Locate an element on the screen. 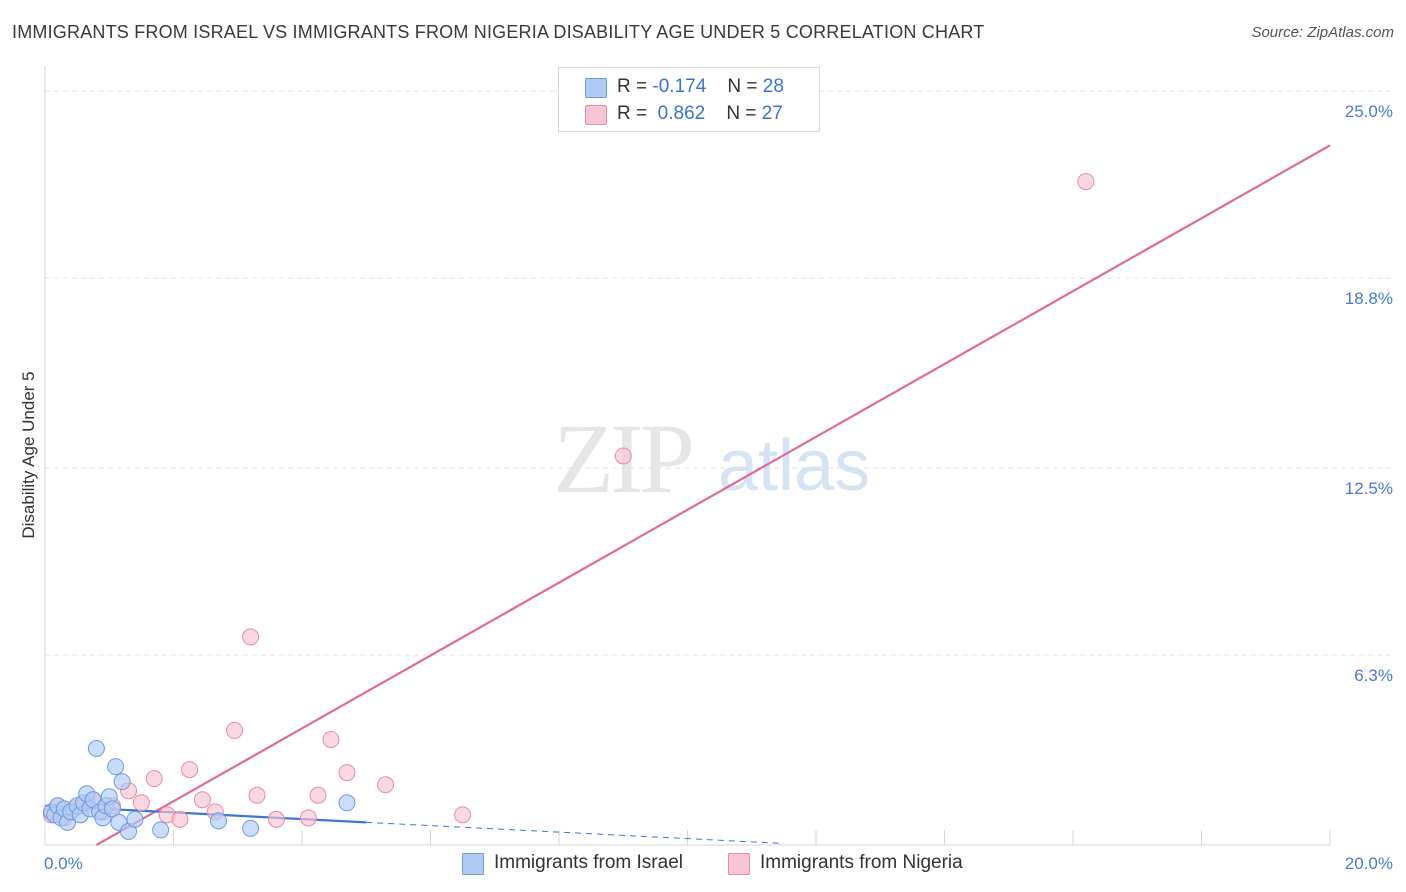 This screenshot has width=1406, height=892. x-tick-label-end: 20.0% is located at coordinates (1369, 863).